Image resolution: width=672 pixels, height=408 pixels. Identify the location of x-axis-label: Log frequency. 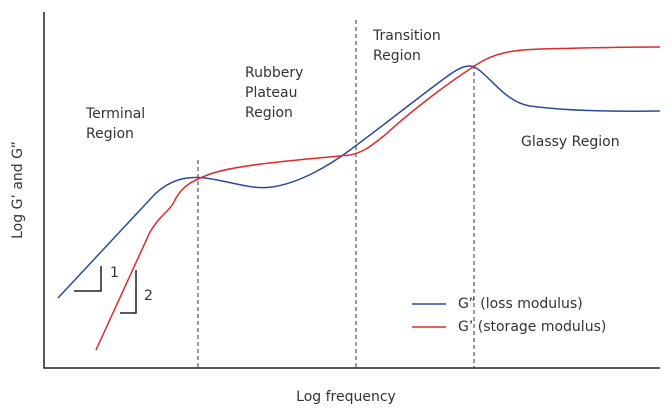
(346, 397).